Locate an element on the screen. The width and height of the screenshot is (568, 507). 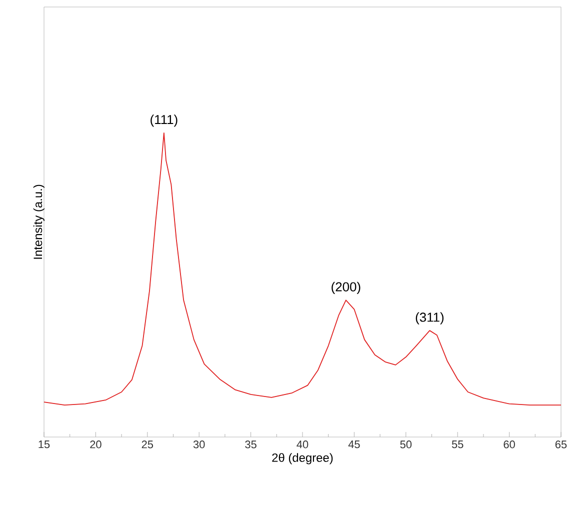
x-tick-label: 40 is located at coordinates (302, 444).